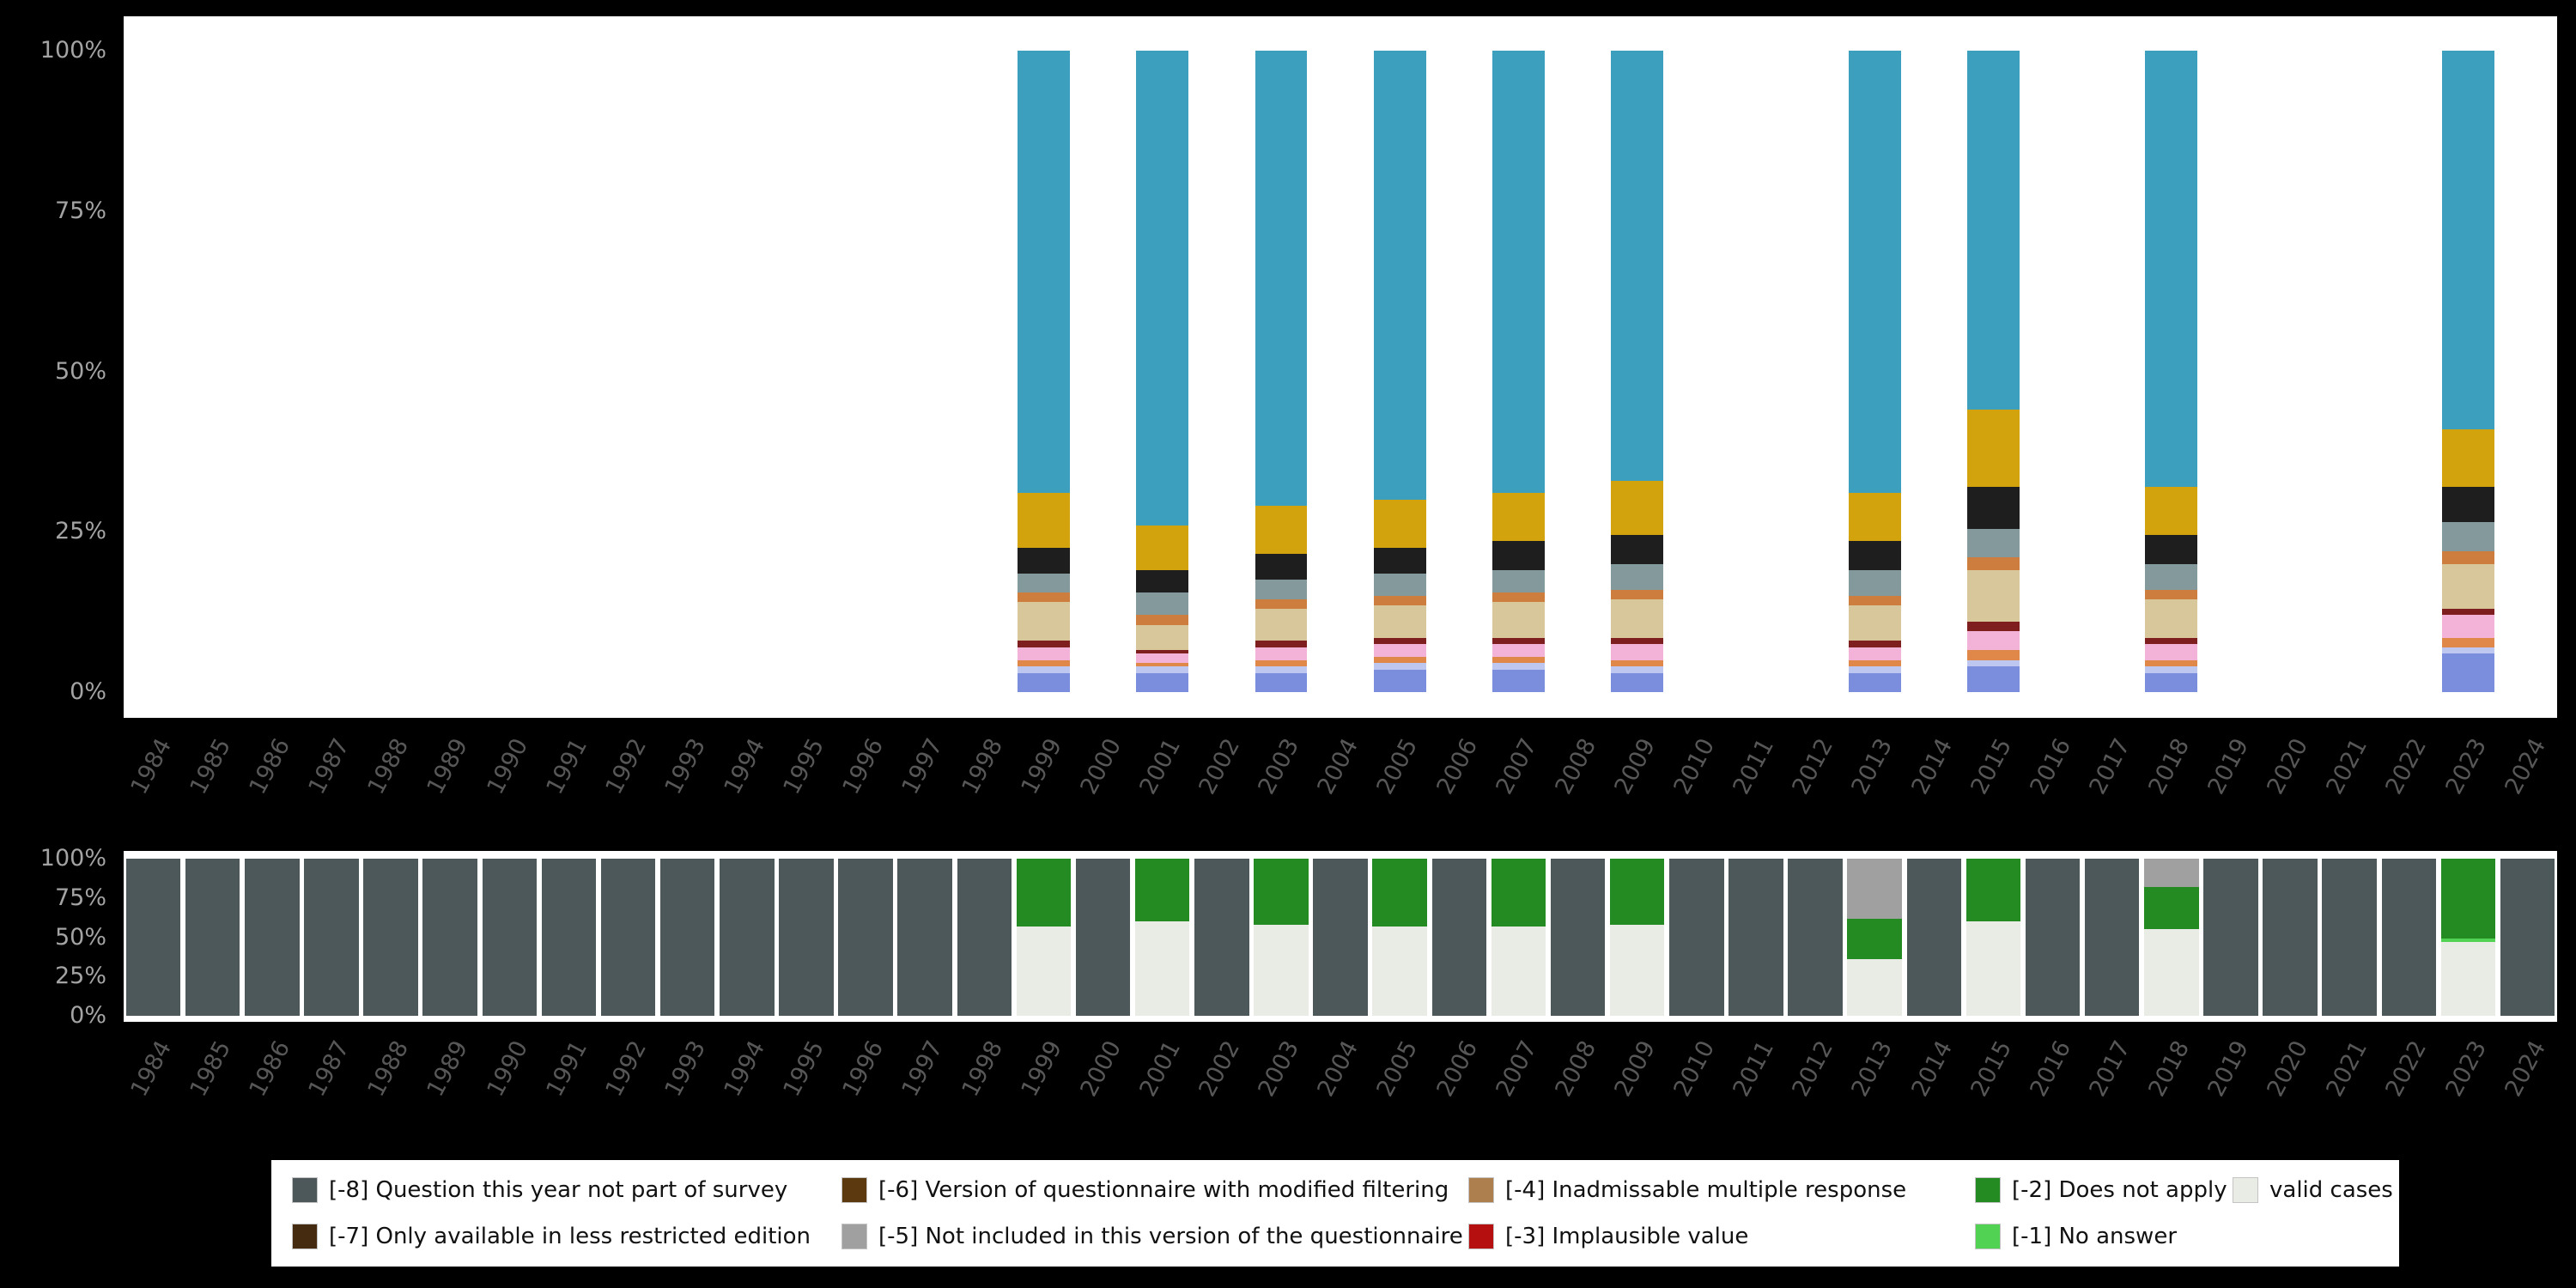  What do you see at coordinates (510, 937) in the screenshot?
I see `bar-slot-1990` at bounding box center [510, 937].